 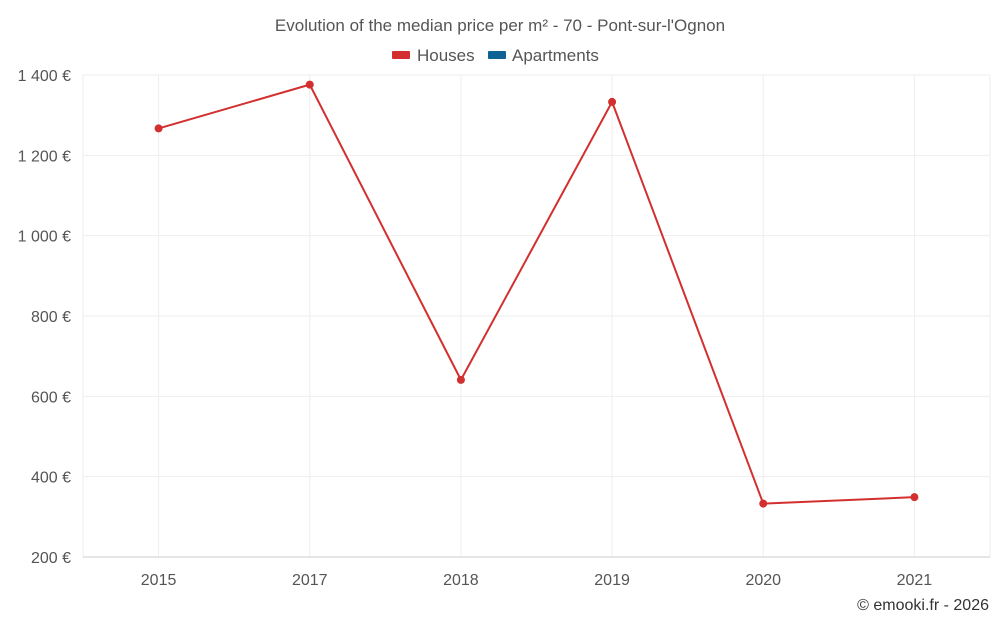 I want to click on x-tick-label: 2018, so click(x=461, y=580).